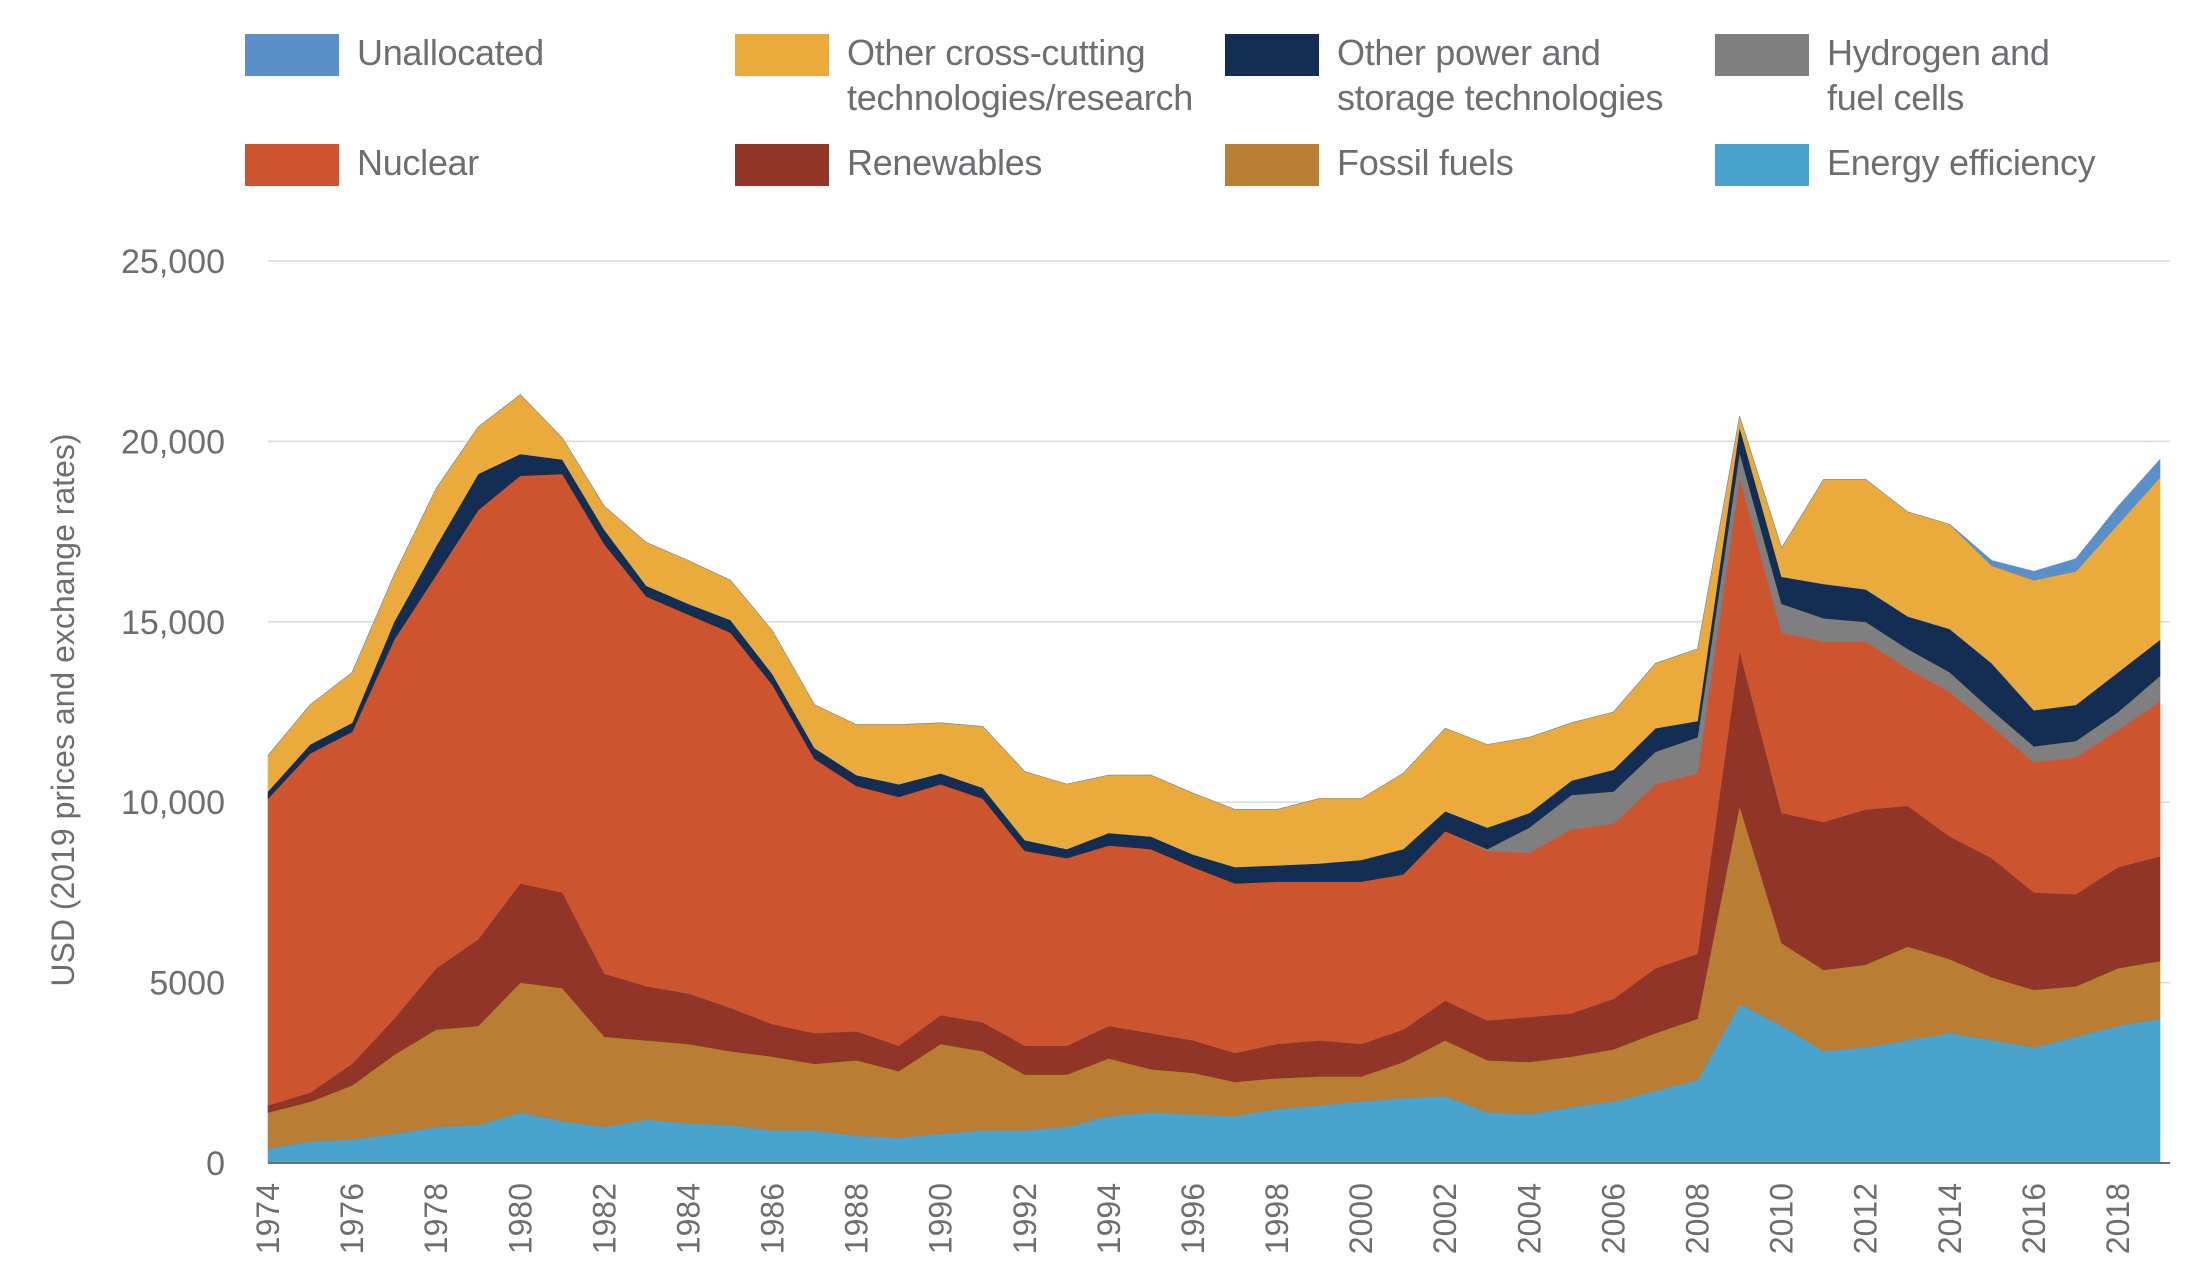 The height and width of the screenshot is (1282, 2198). I want to click on legend-item-hydrogen-and-fuel-cells: Hydrogen and fuel cells, so click(1882, 75).